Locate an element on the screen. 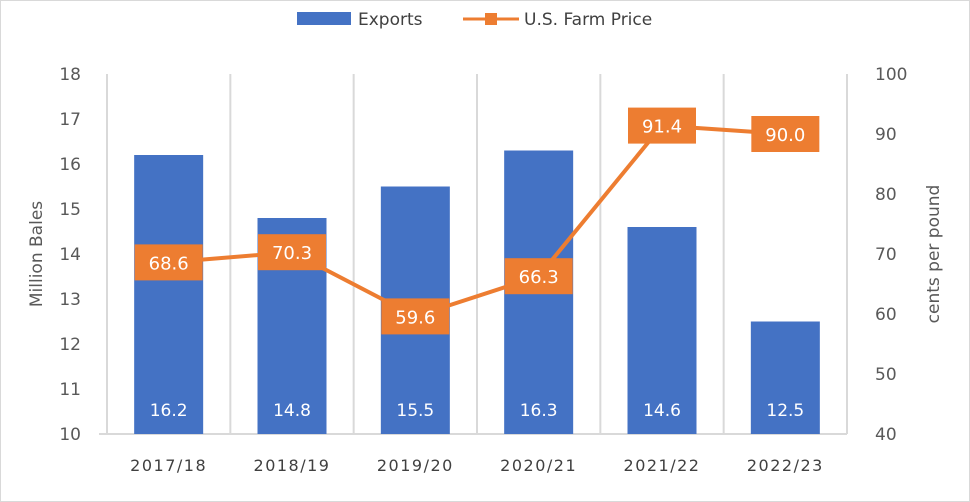  line-data-label: 59.6 is located at coordinates (415, 317).